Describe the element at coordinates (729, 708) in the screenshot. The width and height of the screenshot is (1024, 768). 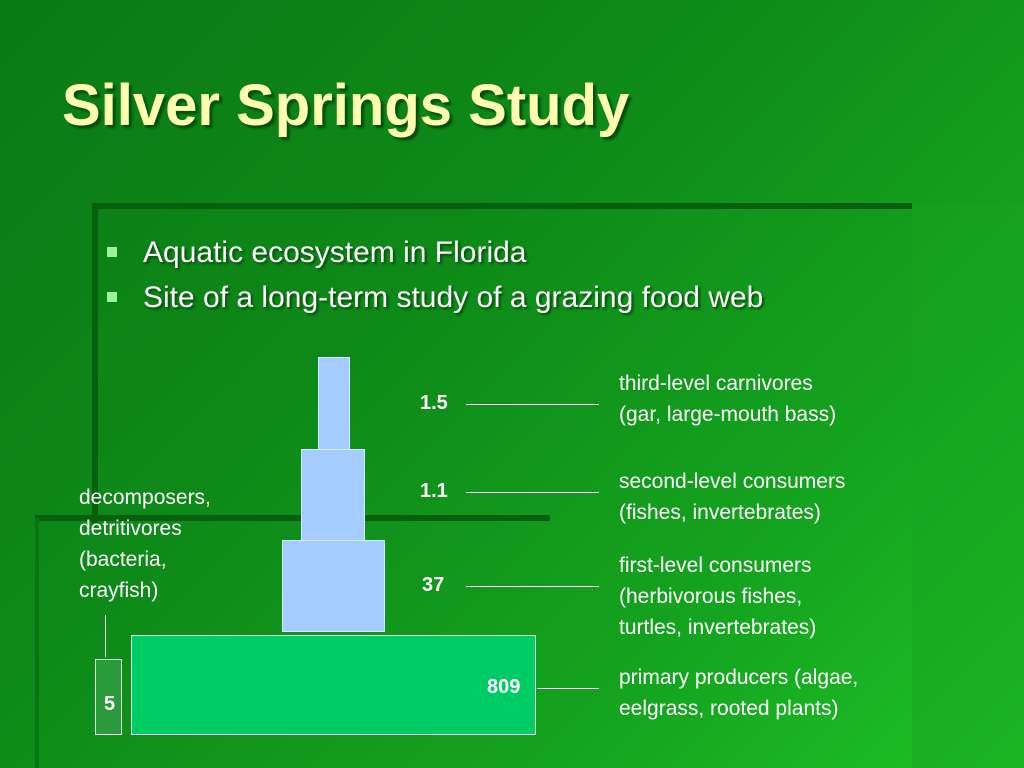
I see `label-line: eelgrass, rooted plants)` at that location.